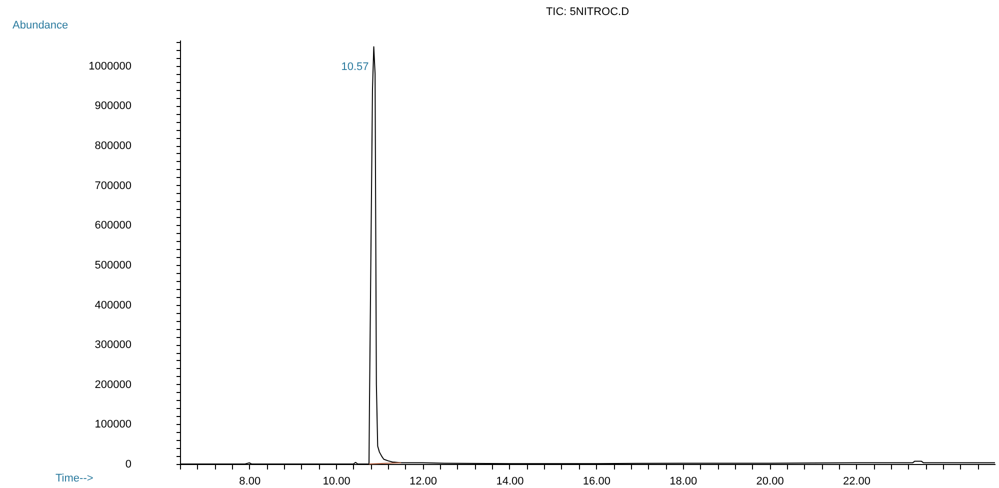  Describe the element at coordinates (113, 265) in the screenshot. I see `y-tick-label: 500000` at that location.